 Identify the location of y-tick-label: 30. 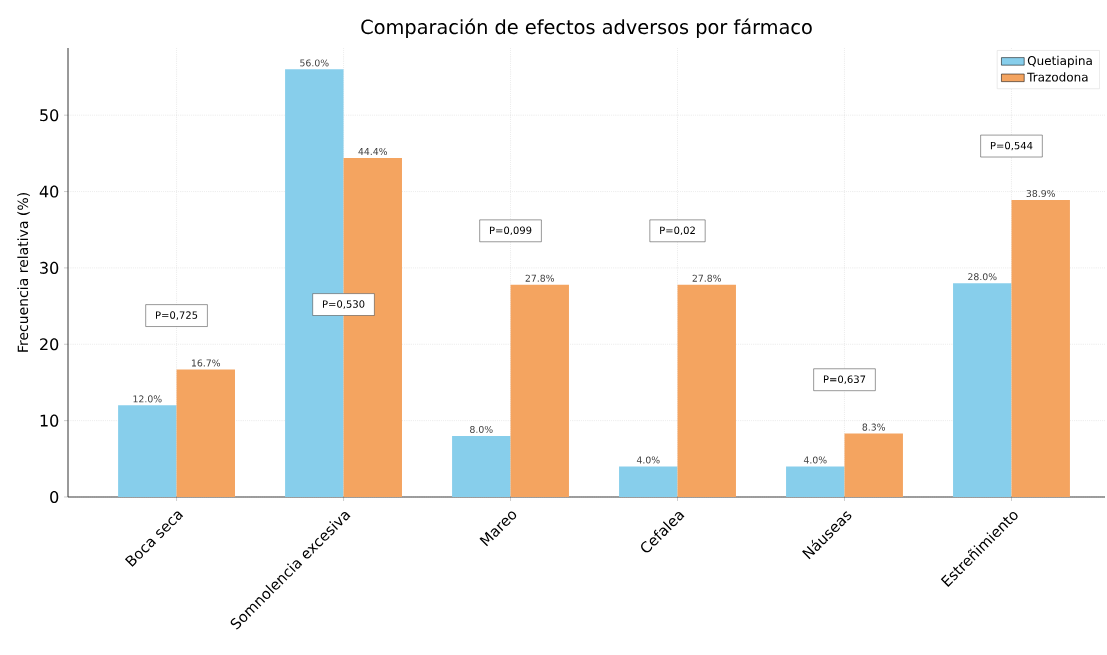
(49, 267).